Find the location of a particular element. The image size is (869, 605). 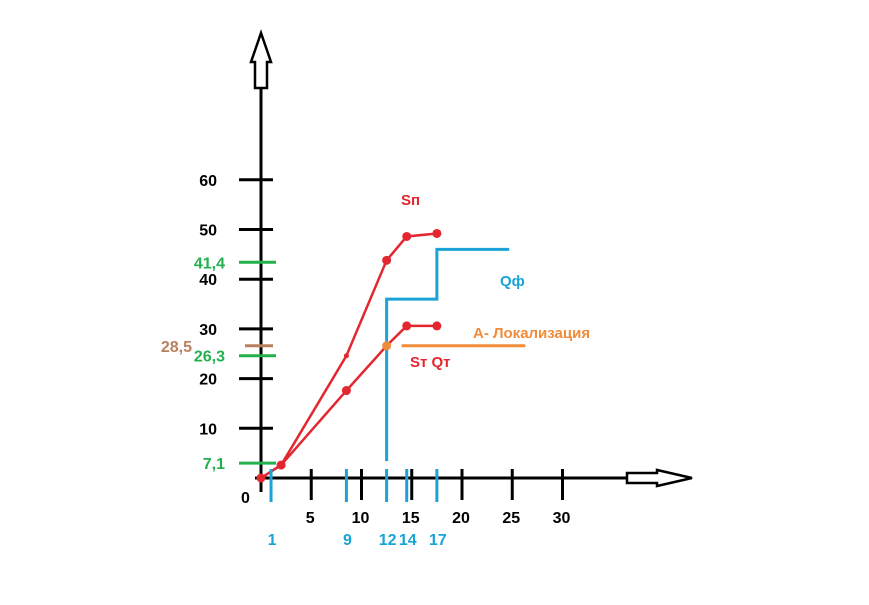

x-axis-arrow is located at coordinates (659, 478).